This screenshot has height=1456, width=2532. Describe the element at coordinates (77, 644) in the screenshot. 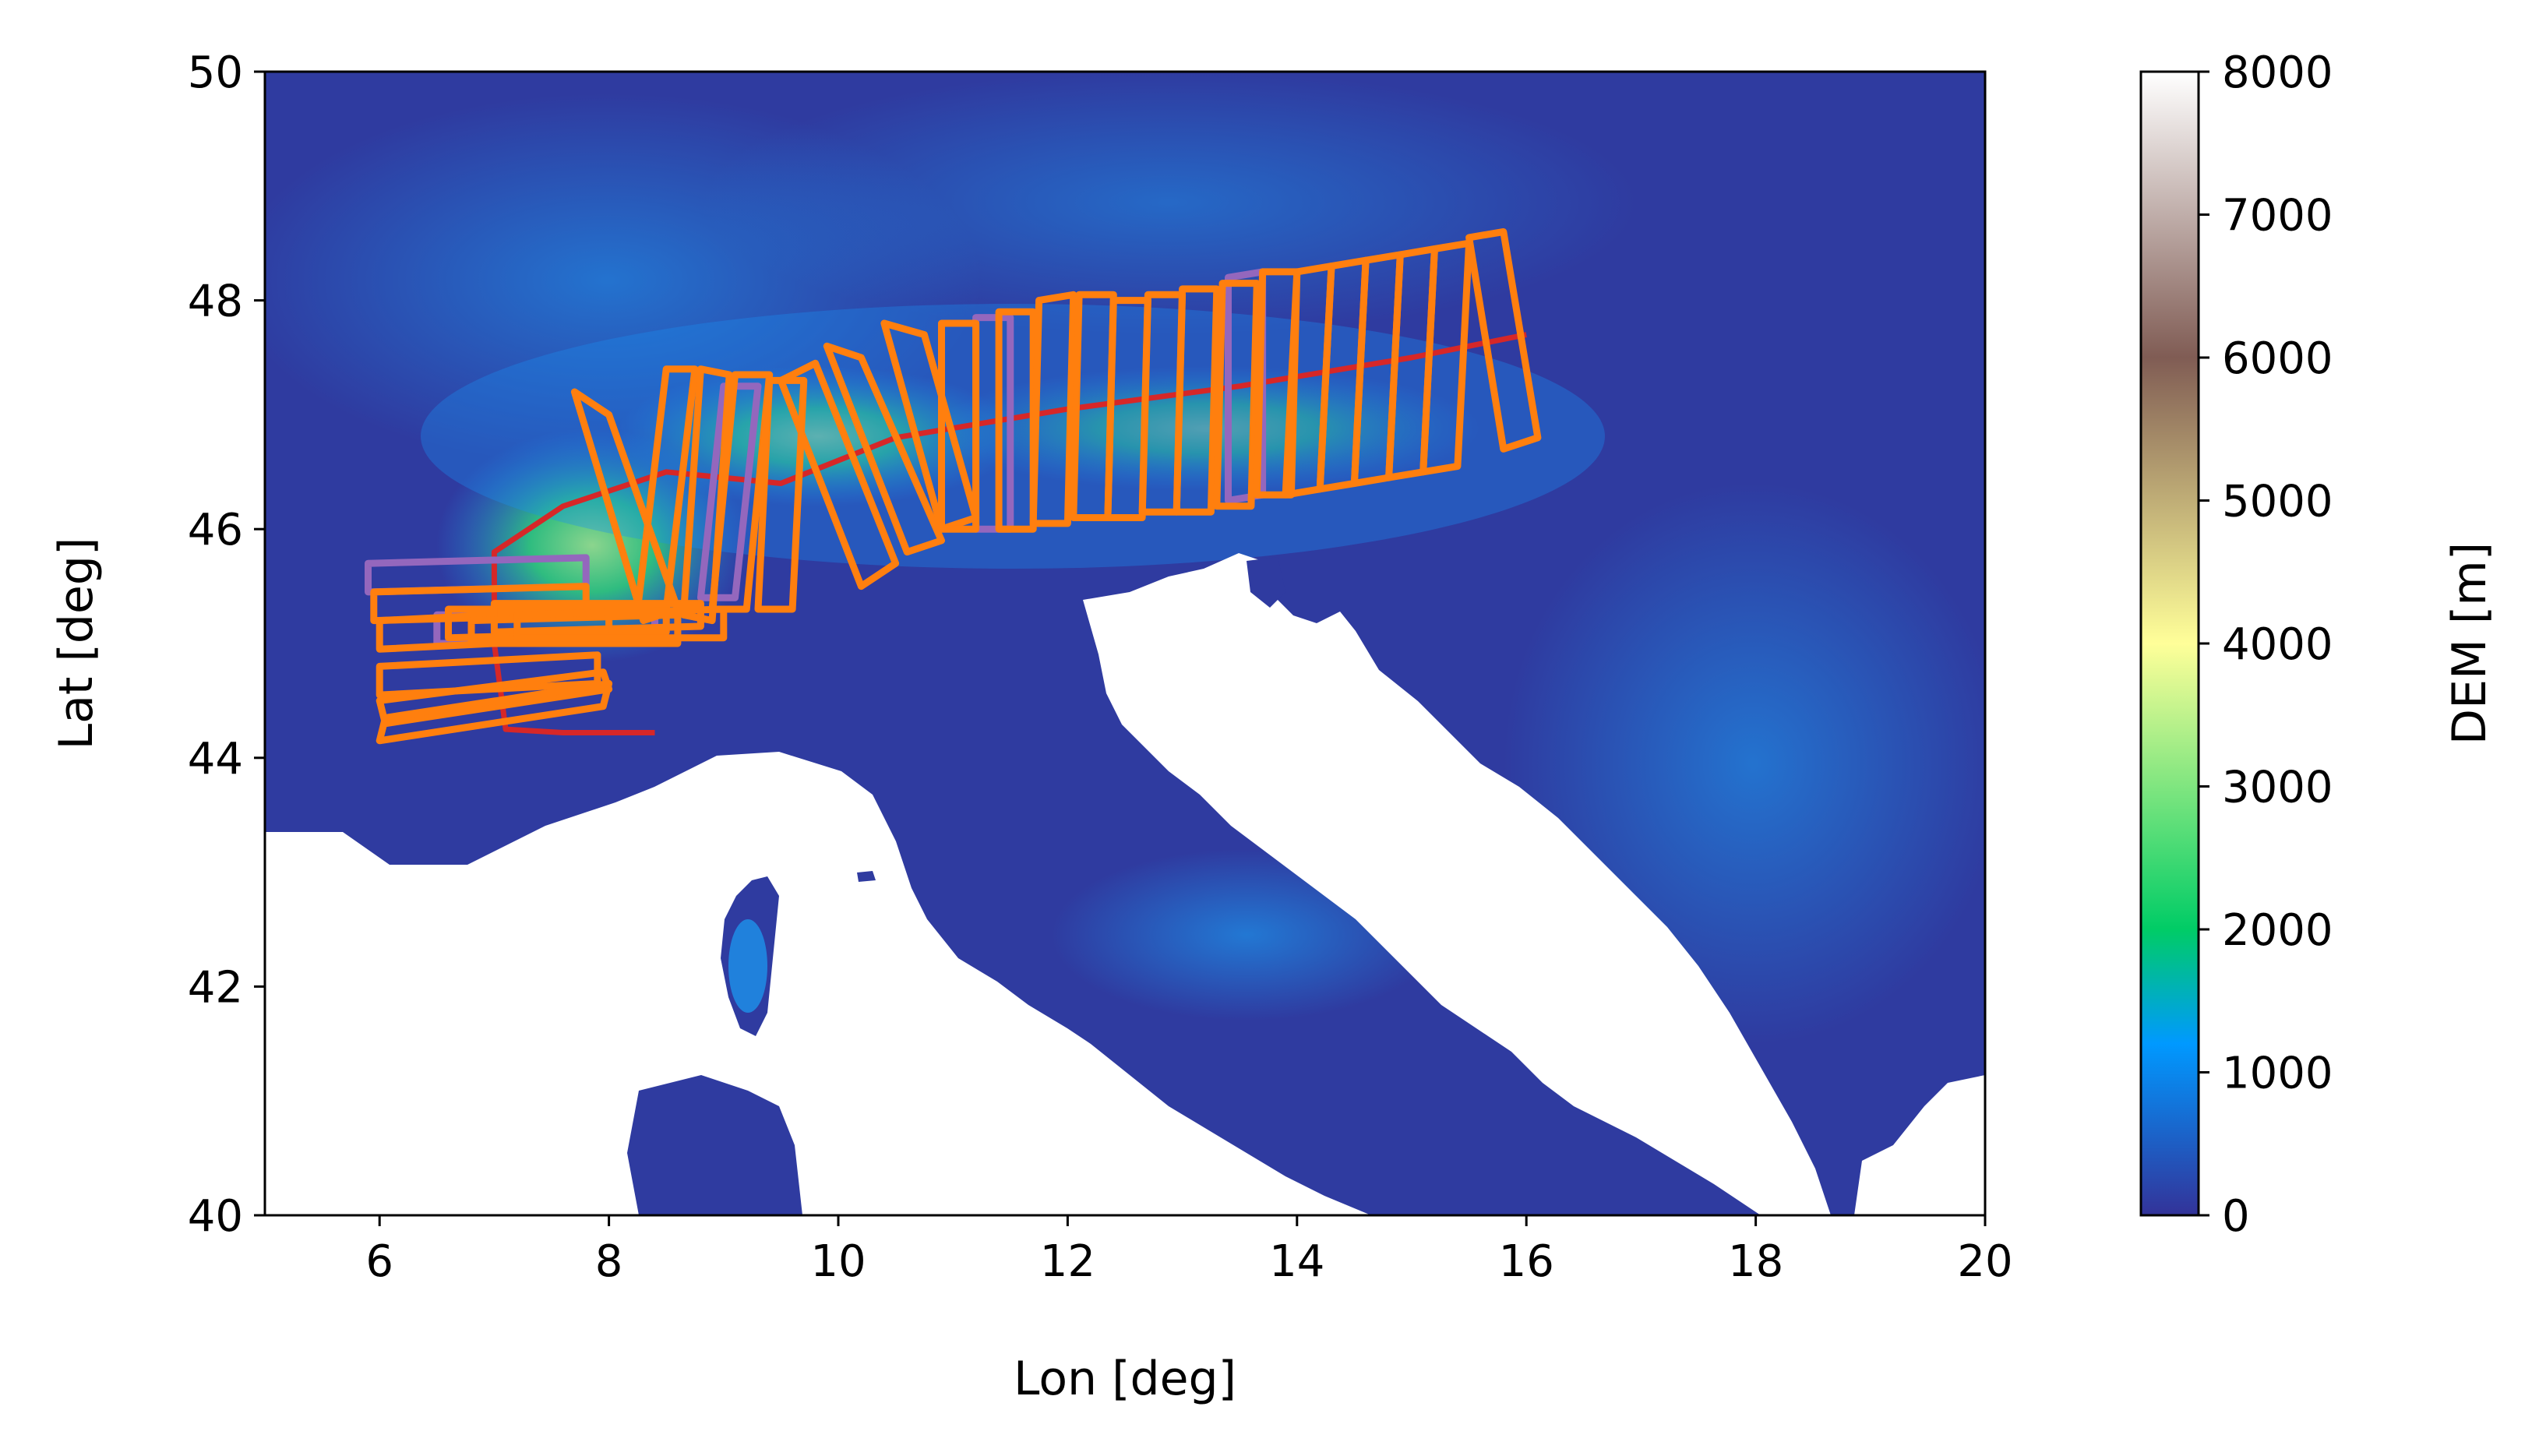

I see `y-axis-label: Lat [deg]` at that location.